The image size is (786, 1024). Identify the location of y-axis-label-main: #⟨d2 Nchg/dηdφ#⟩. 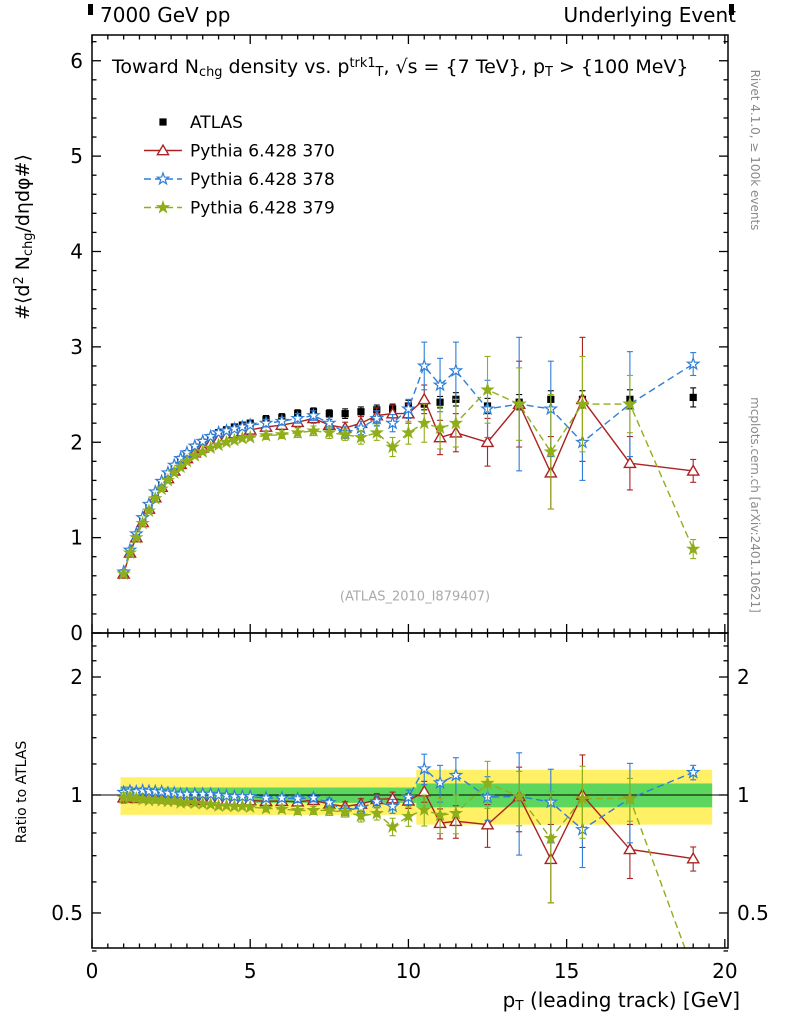
(24, 237).